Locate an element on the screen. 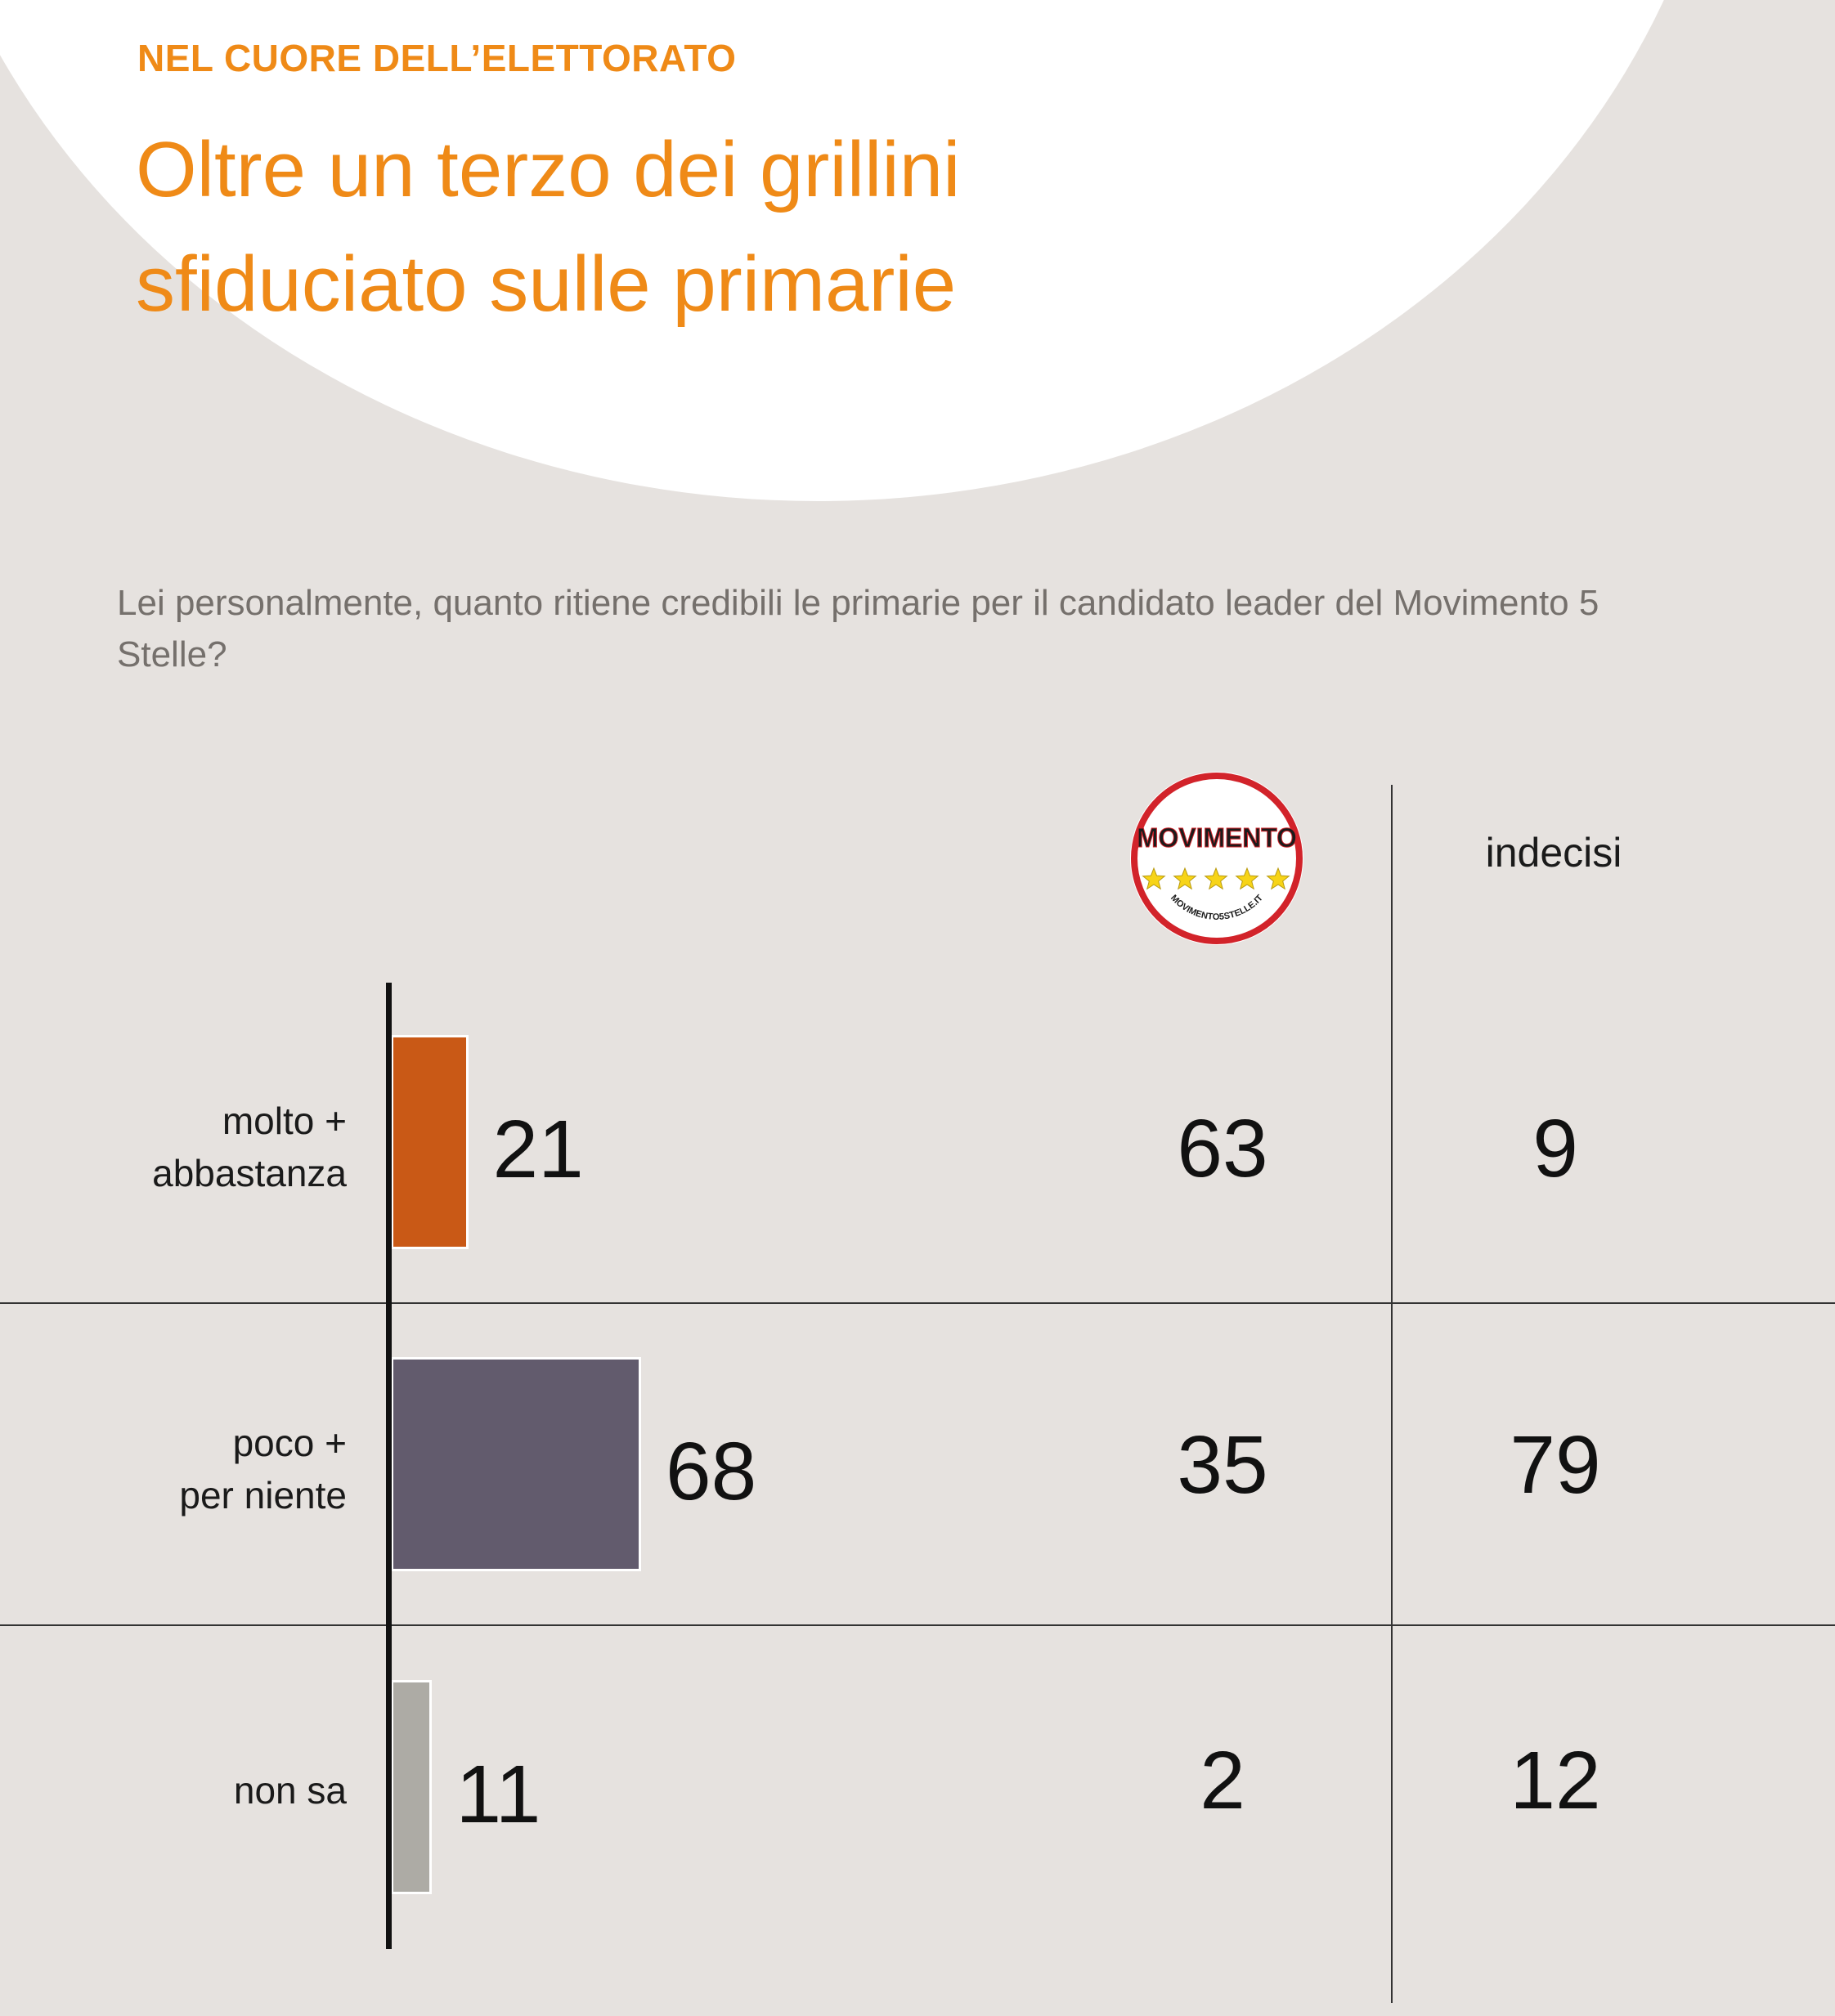 This screenshot has width=1835, height=2016. indecisi-value-0: 9 is located at coordinates (1555, 1149).